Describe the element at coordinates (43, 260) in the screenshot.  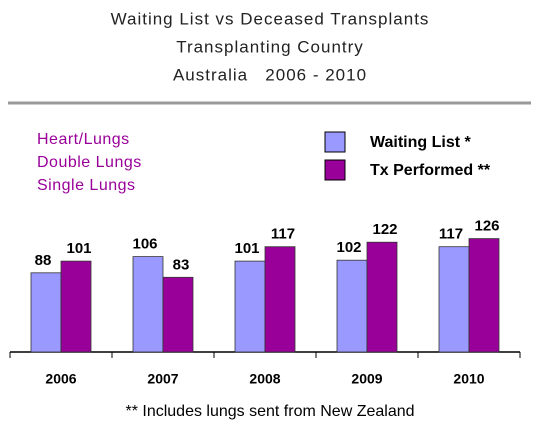
I see `data-label: 88` at that location.